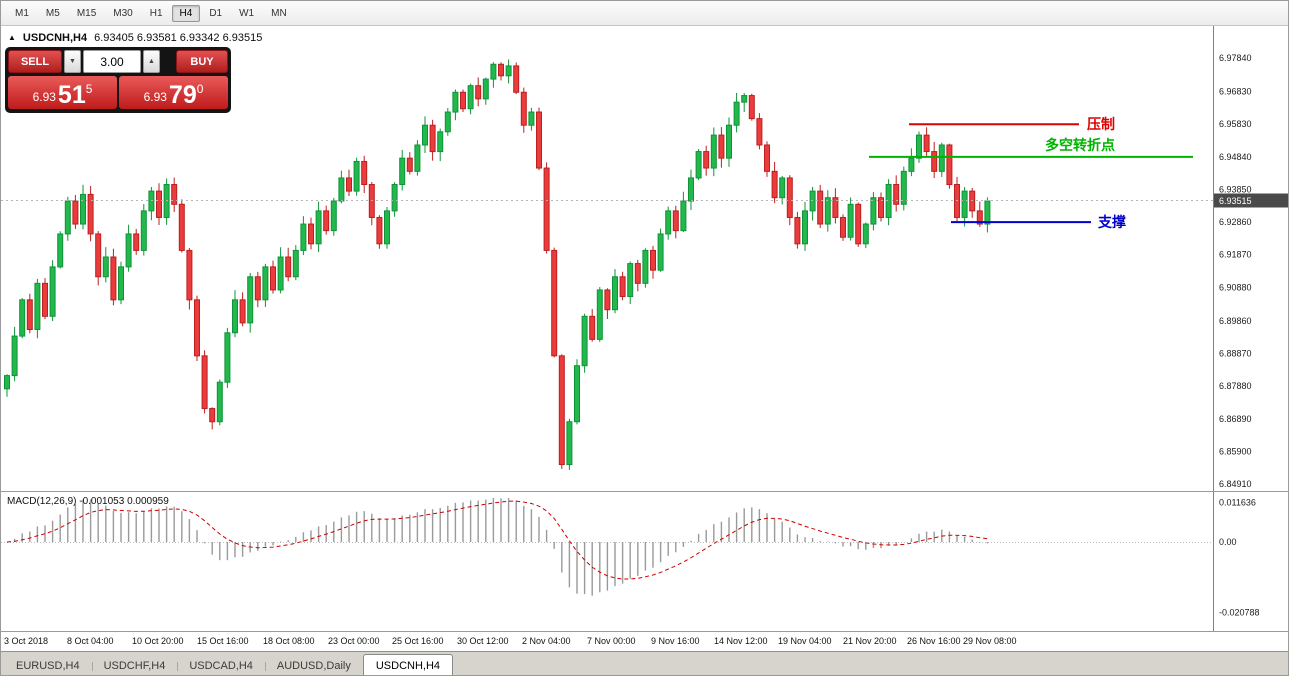 This screenshot has width=1289, height=676. What do you see at coordinates (1031, 147) in the screenshot?
I see `pivot-line: 多空转折点` at bounding box center [1031, 147].